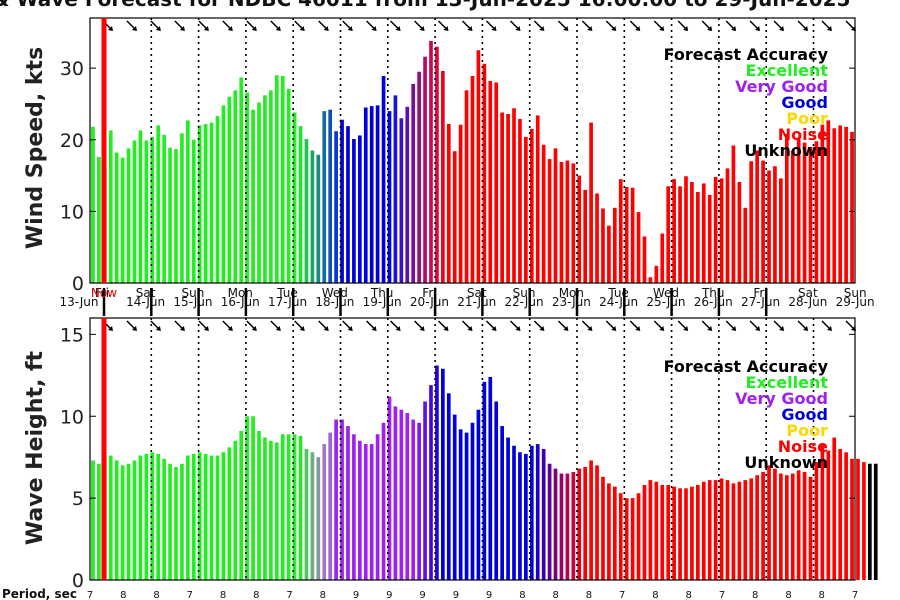 This screenshot has width=900, height=600. I want to click on day-date-label: 23-Jun, so click(571, 302).